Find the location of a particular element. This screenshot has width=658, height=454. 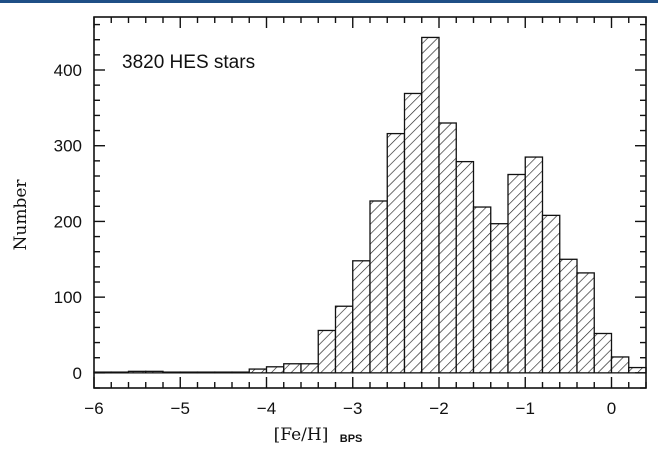

x-tick-label: −3 is located at coordinates (352, 408).